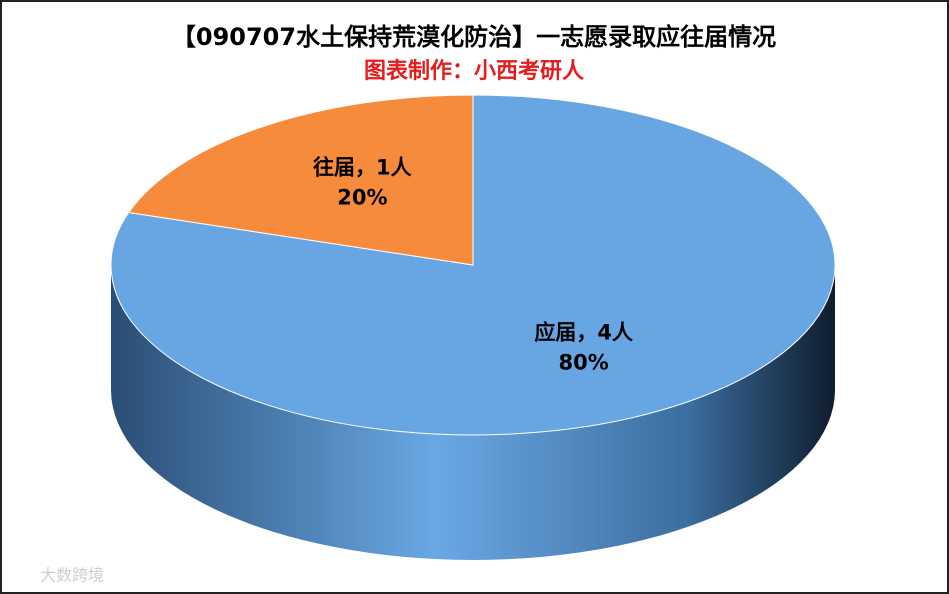 Image resolution: width=949 pixels, height=594 pixels. I want to click on chart-title: 【090707水土保持荒漠化防治】一志愿录取应往届情况, so click(474, 37).